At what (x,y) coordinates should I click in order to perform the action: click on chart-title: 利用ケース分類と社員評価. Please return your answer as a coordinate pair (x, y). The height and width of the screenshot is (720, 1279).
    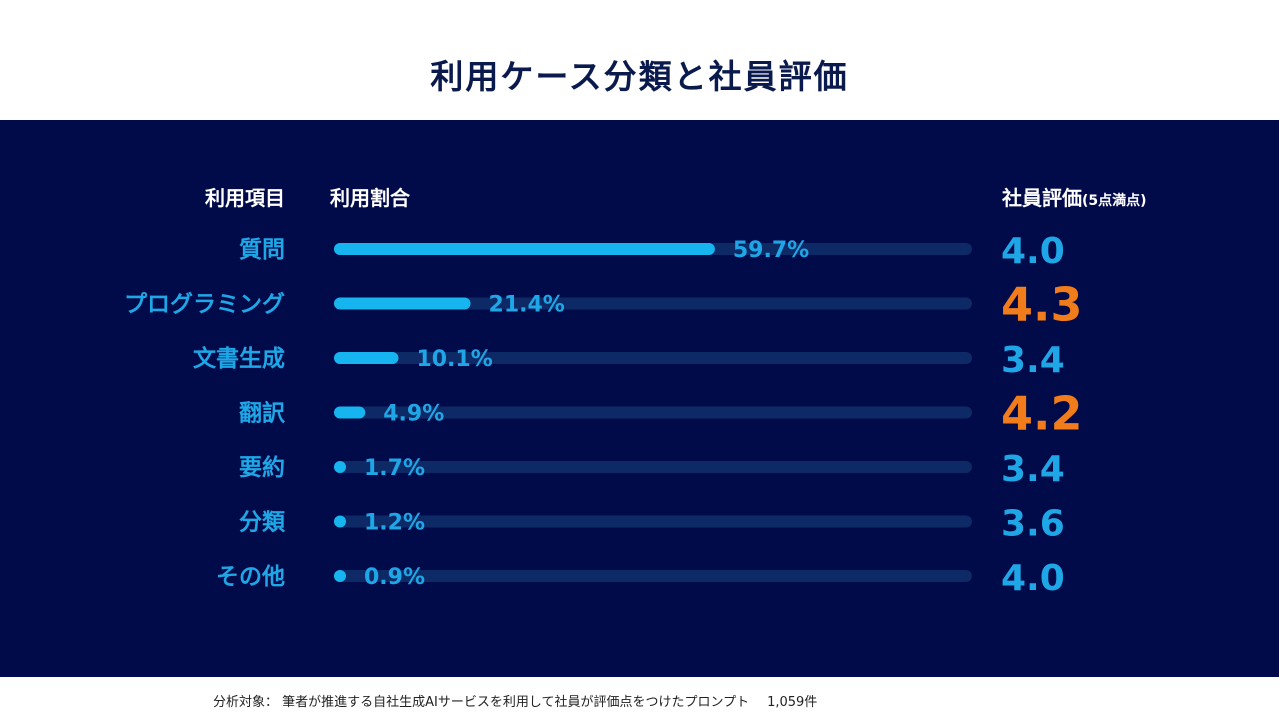
    Looking at the image, I should click on (639, 76).